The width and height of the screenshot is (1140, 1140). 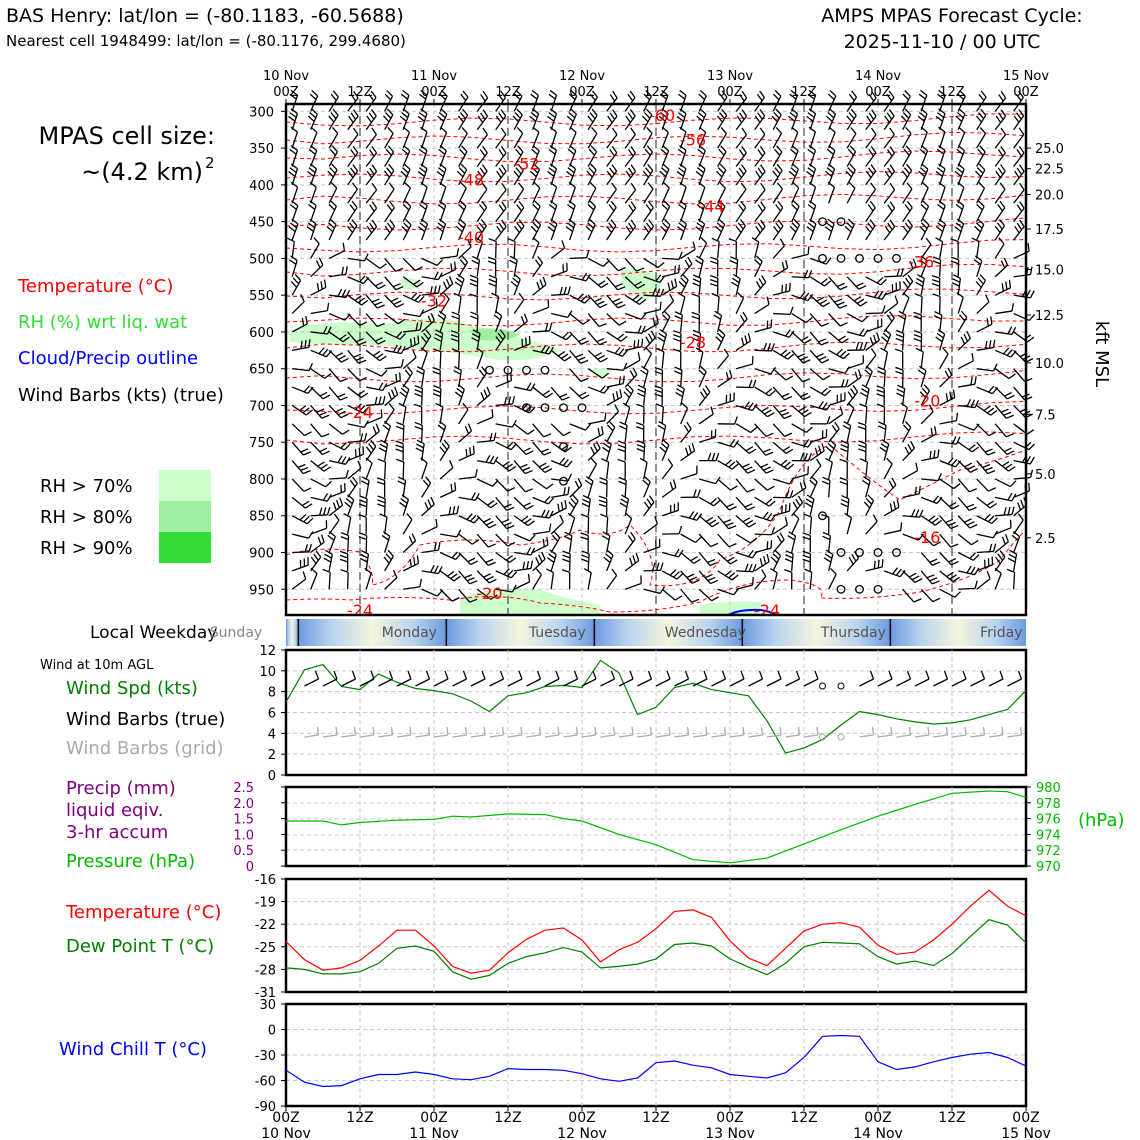 What do you see at coordinates (662, 115) in the screenshot?
I see `isotherm-label: -60` at bounding box center [662, 115].